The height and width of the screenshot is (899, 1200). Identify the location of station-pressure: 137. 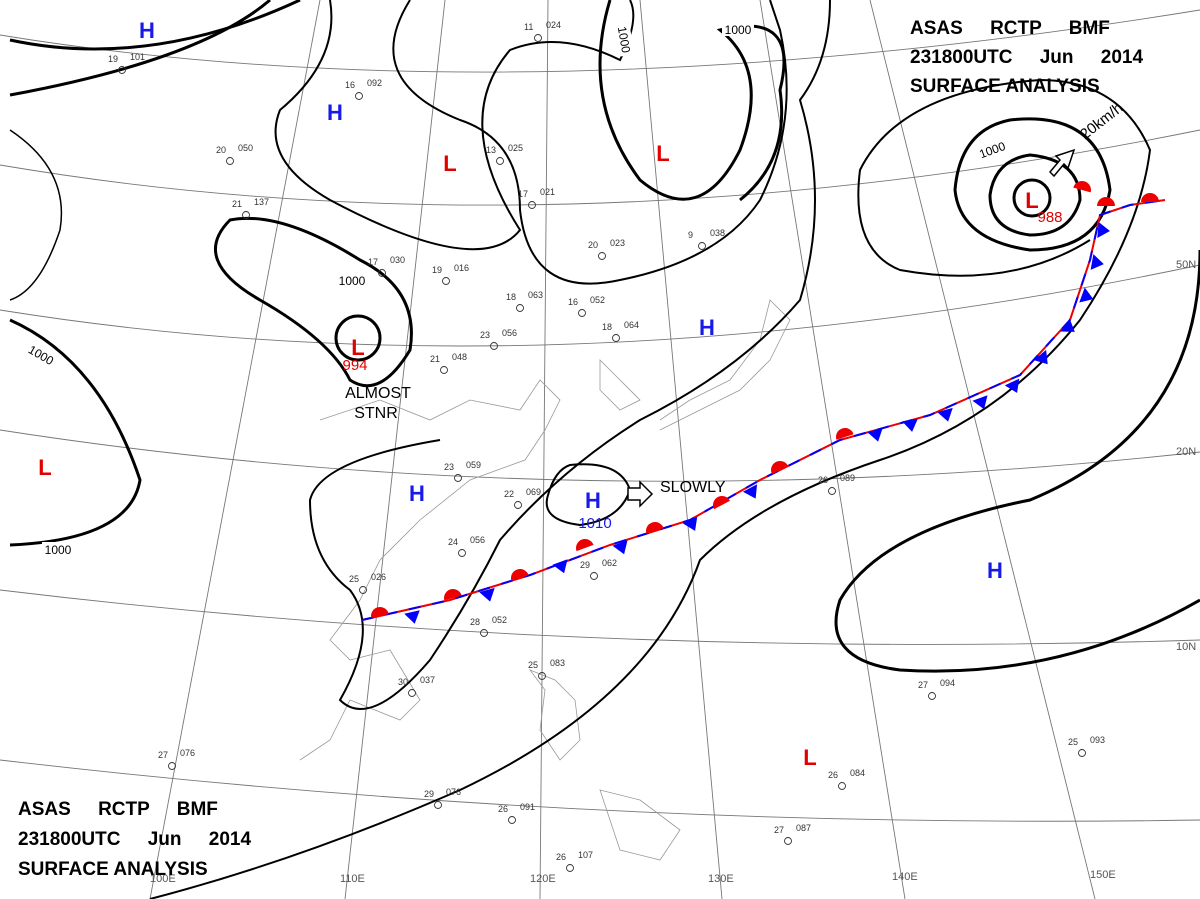
(261, 202).